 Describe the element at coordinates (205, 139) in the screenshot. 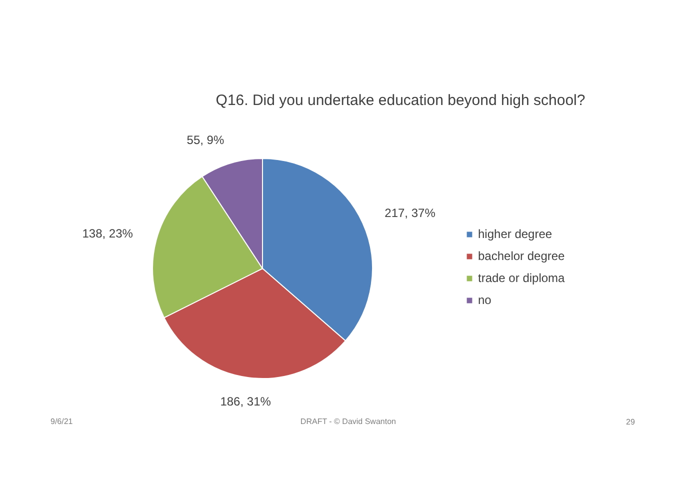

I see `data-label: 55, 9%` at that location.